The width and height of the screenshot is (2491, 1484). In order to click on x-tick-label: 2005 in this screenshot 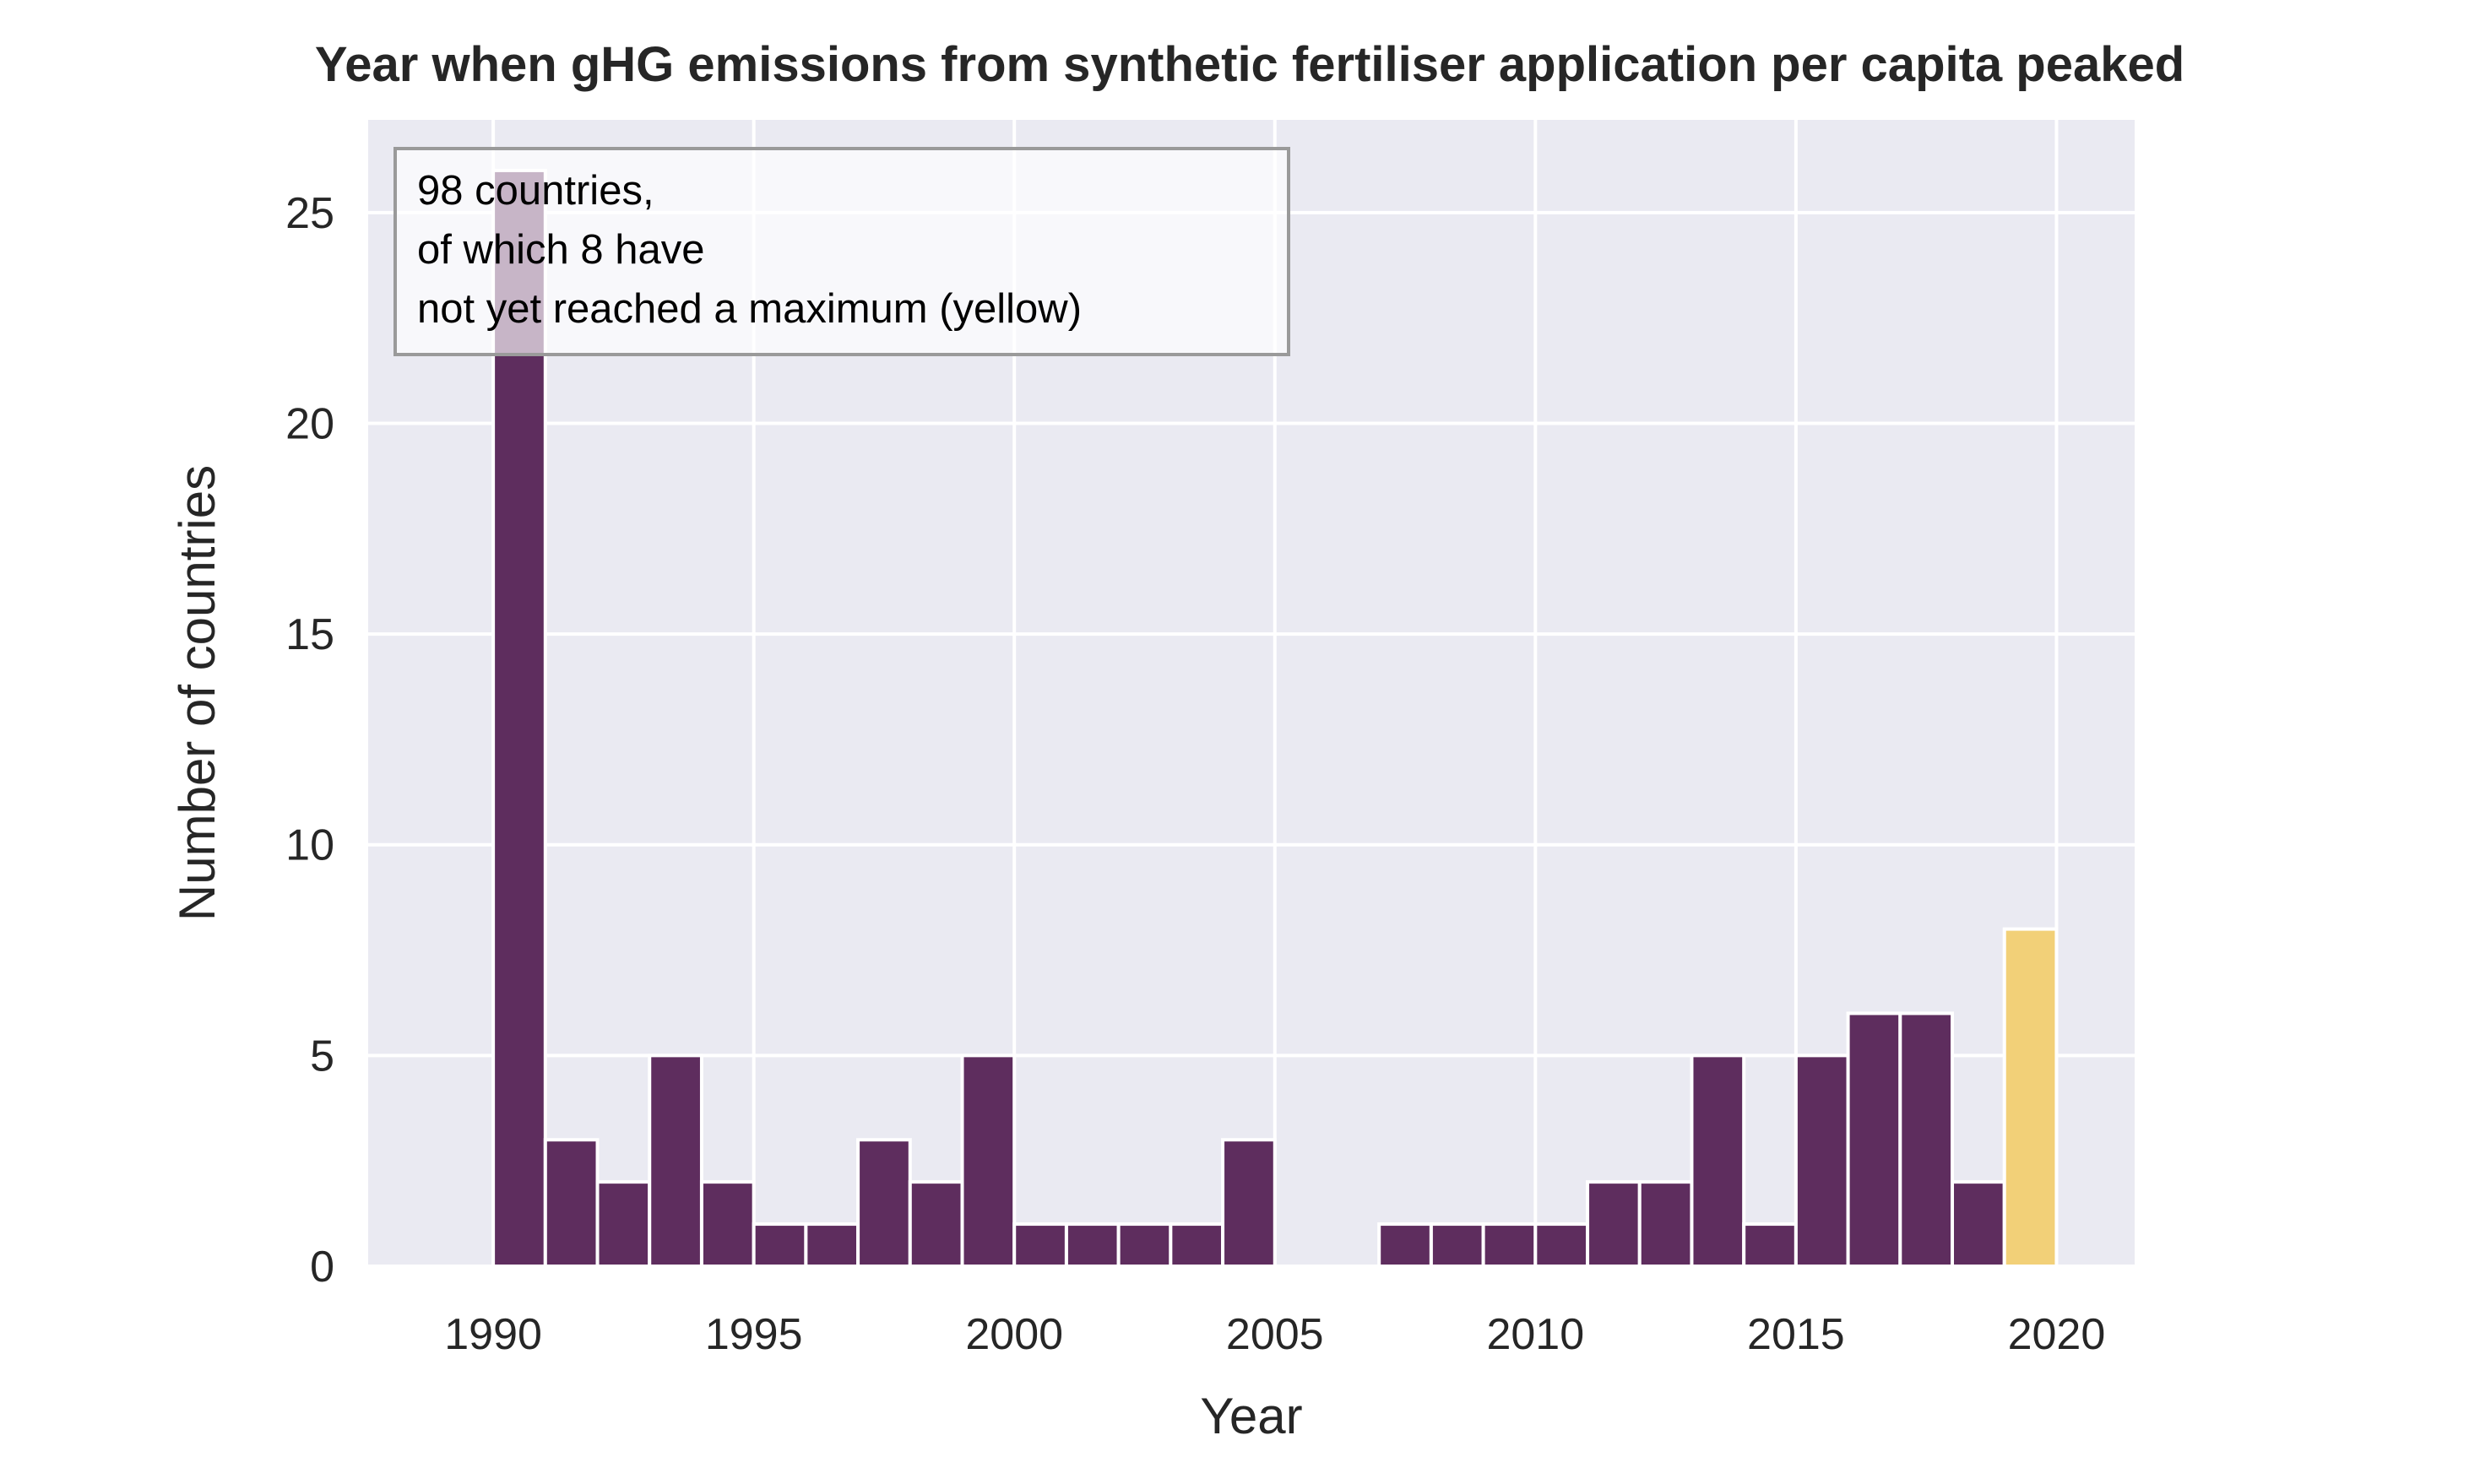, I will do `click(1275, 1334)`.